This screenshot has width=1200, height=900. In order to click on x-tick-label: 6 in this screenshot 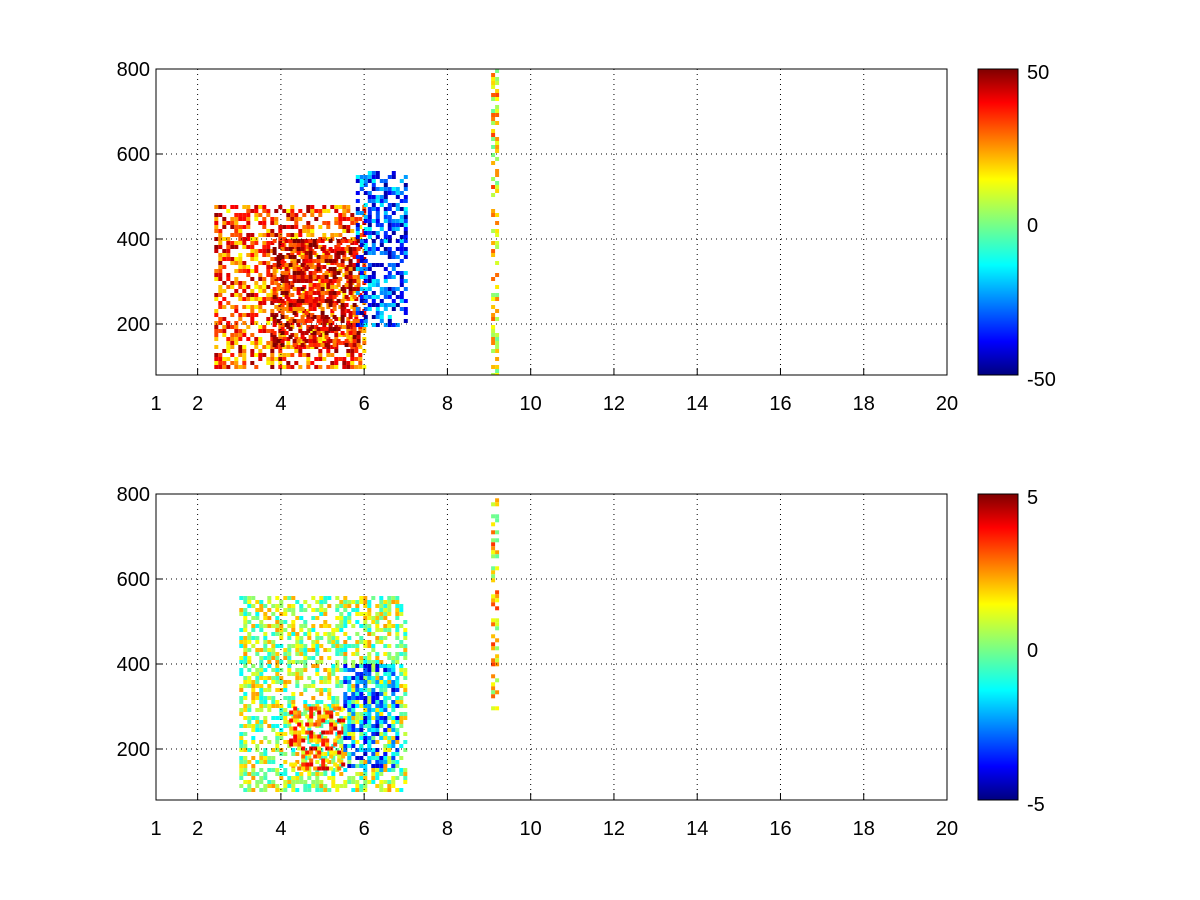, I will do `click(364, 829)`.